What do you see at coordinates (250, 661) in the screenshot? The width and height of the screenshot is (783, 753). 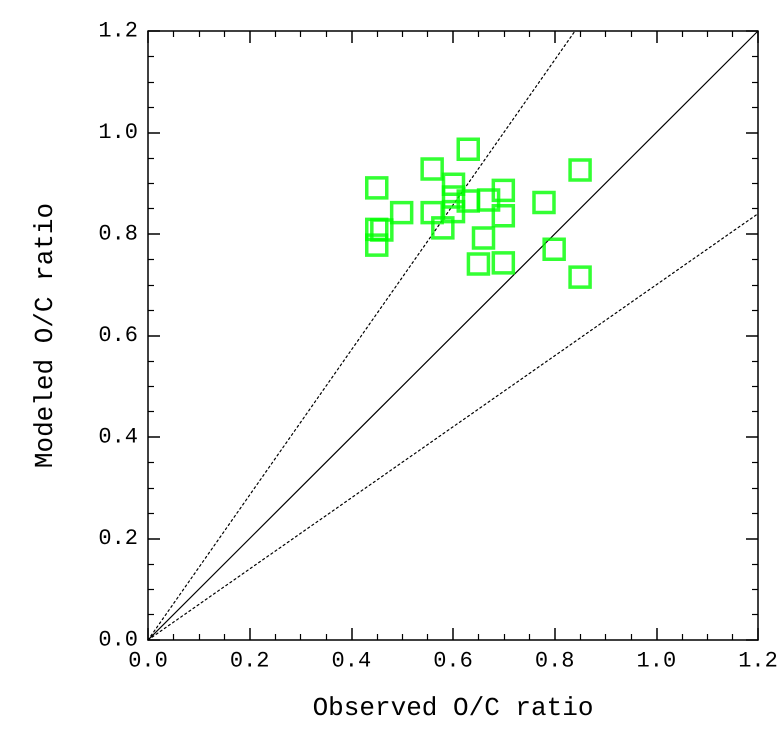 I see `x-tick-label: 0.2` at bounding box center [250, 661].